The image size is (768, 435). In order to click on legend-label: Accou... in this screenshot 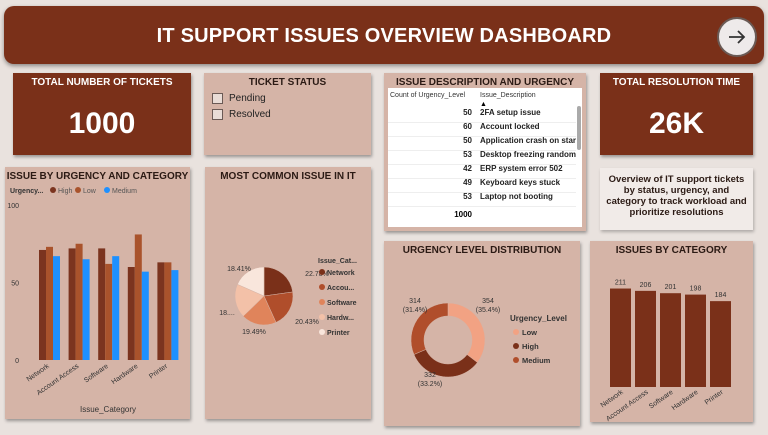, I will do `click(340, 288)`.